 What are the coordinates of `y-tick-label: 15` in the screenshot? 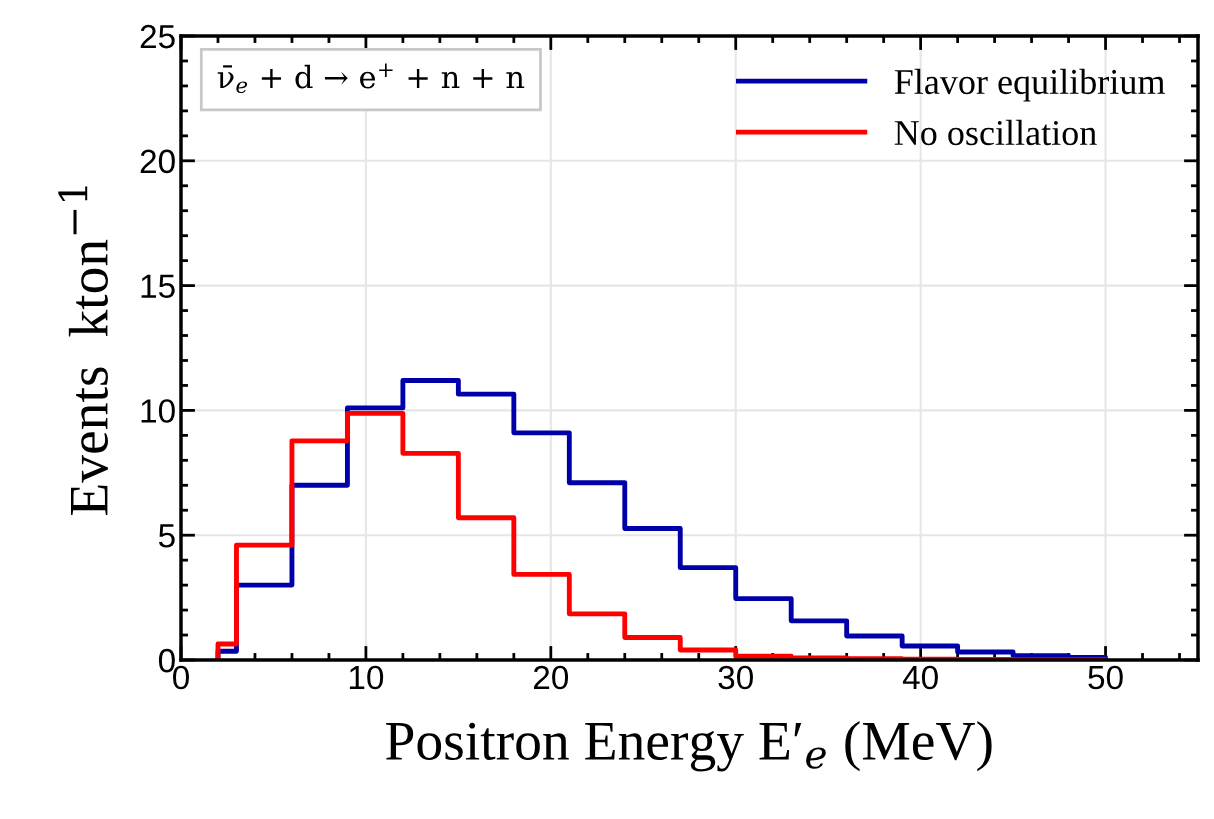 It's located at (158, 286).